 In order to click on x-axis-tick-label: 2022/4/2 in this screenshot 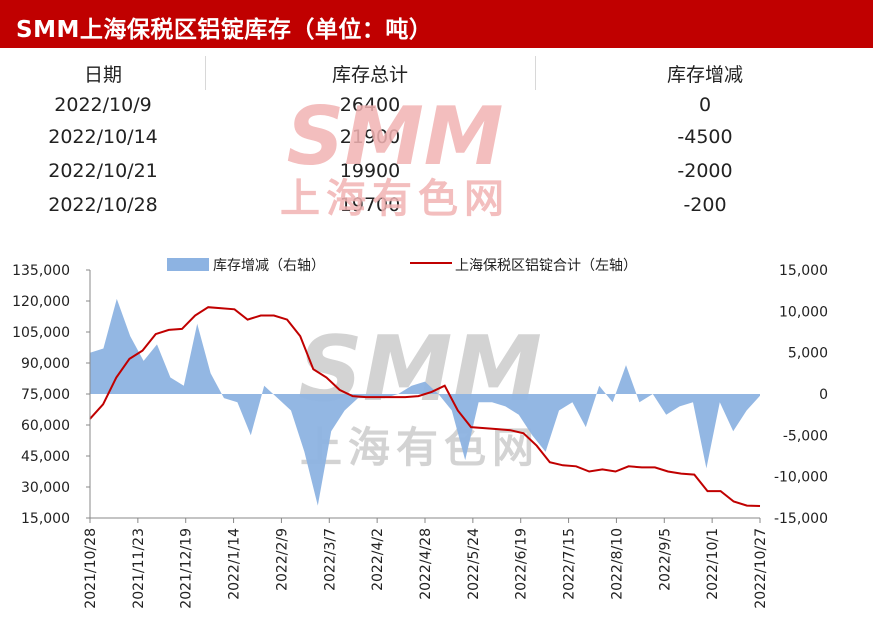, I will do `click(378, 559)`.